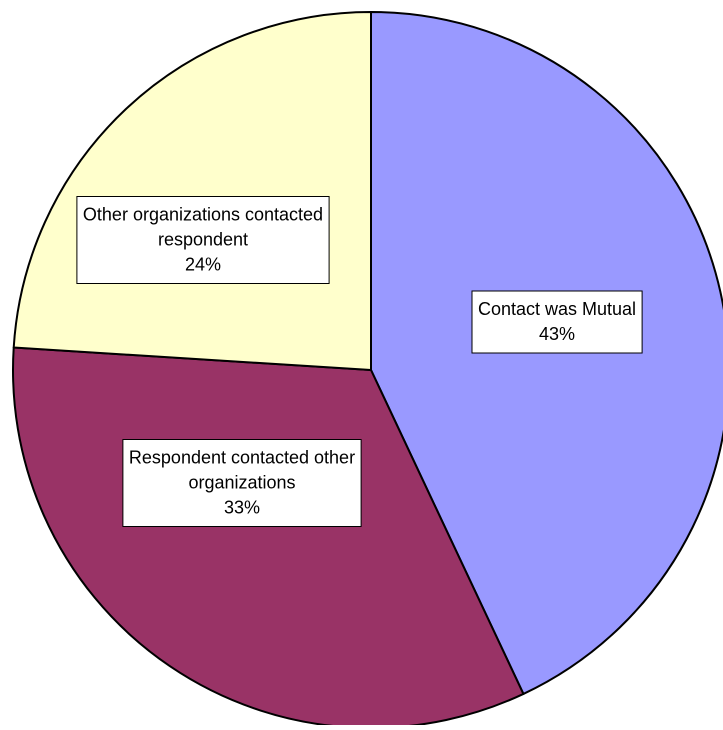  Describe the element at coordinates (203, 215) in the screenshot. I see `data-label-text: Other organizations contacted` at that location.